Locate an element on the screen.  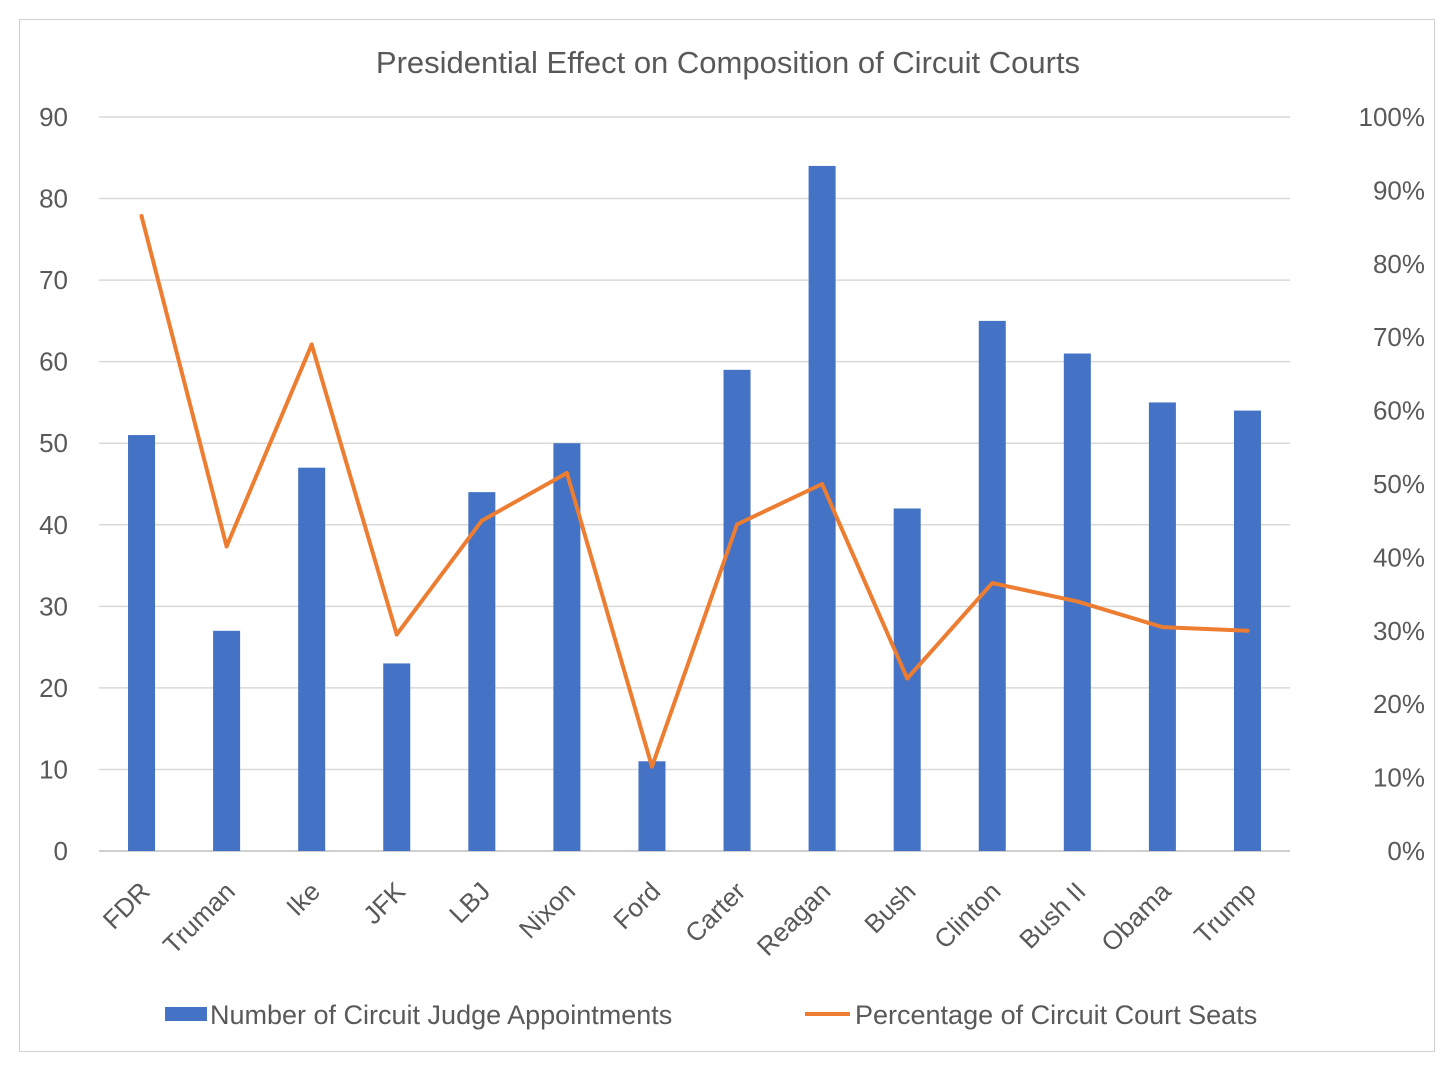
left-tick-label: 60 is located at coordinates (53, 362).